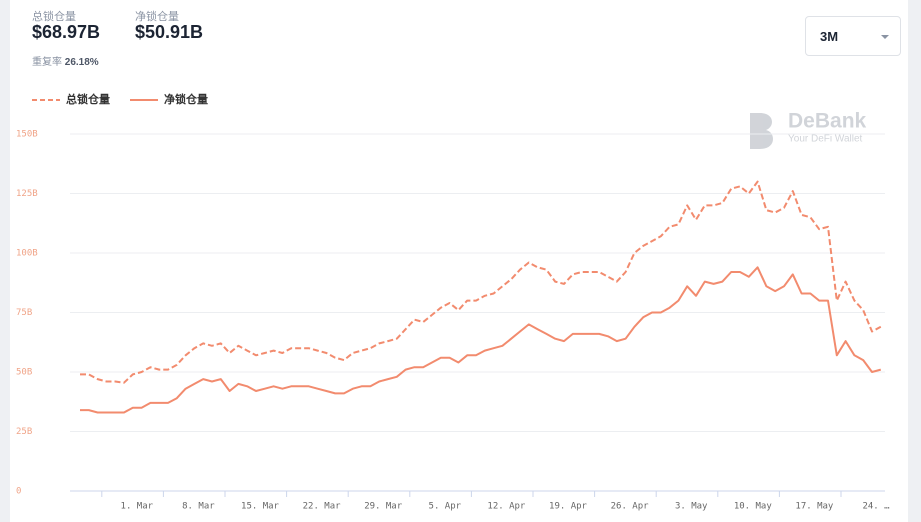 The height and width of the screenshot is (522, 921). What do you see at coordinates (829, 36) in the screenshot?
I see `range-value: 3M` at bounding box center [829, 36].